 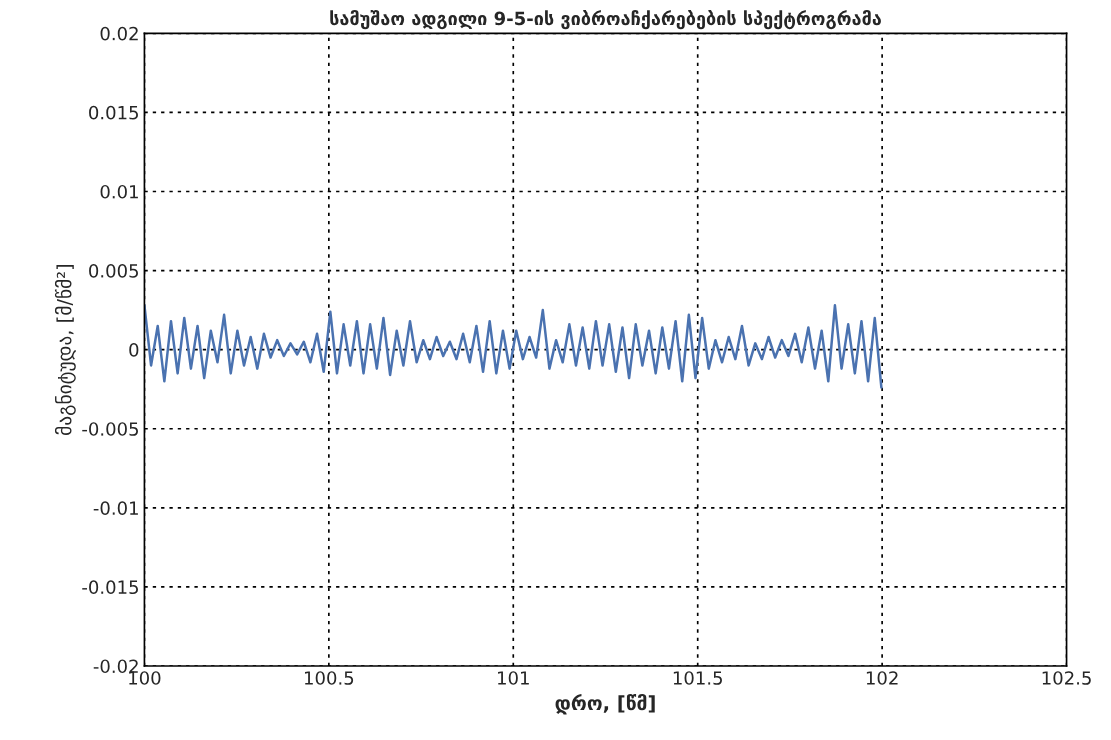 What do you see at coordinates (110, 587) in the screenshot?
I see `y-tick-label: -0.015` at bounding box center [110, 587].